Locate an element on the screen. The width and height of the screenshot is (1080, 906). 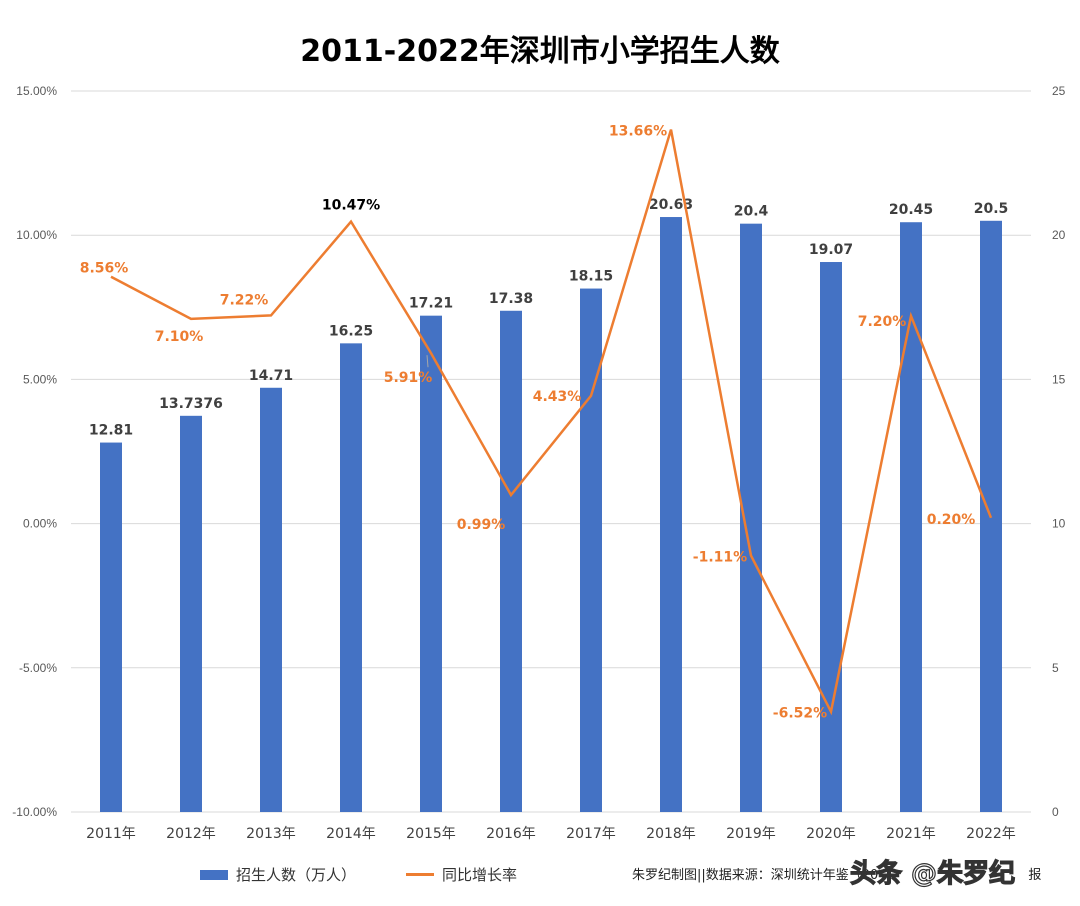
source-text: 朱罗纪制图||数据来源：深圳统计年鉴（20 is located at coordinates (755, 875).